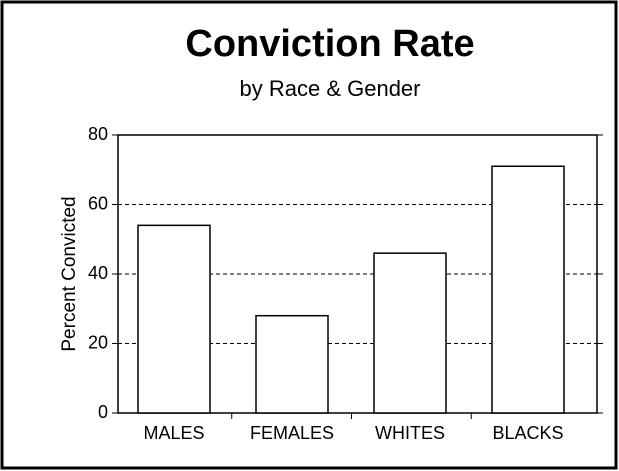 The image size is (619, 471). Describe the element at coordinates (330, 88) in the screenshot. I see `chart-subtitle: by Race & Gender` at that location.